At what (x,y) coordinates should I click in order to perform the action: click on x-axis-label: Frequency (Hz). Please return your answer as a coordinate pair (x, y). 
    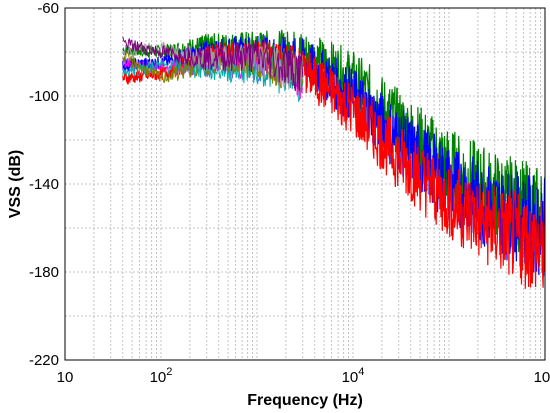
    Looking at the image, I should click on (305, 400).